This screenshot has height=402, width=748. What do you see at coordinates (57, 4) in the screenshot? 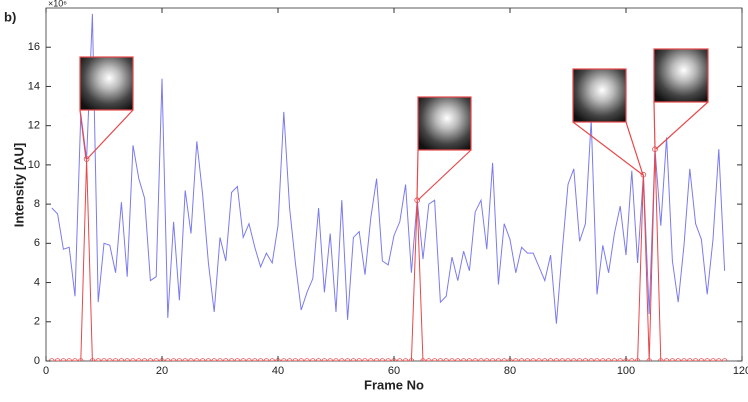
I see `exponent-label: ×10⁶` at bounding box center [57, 4].